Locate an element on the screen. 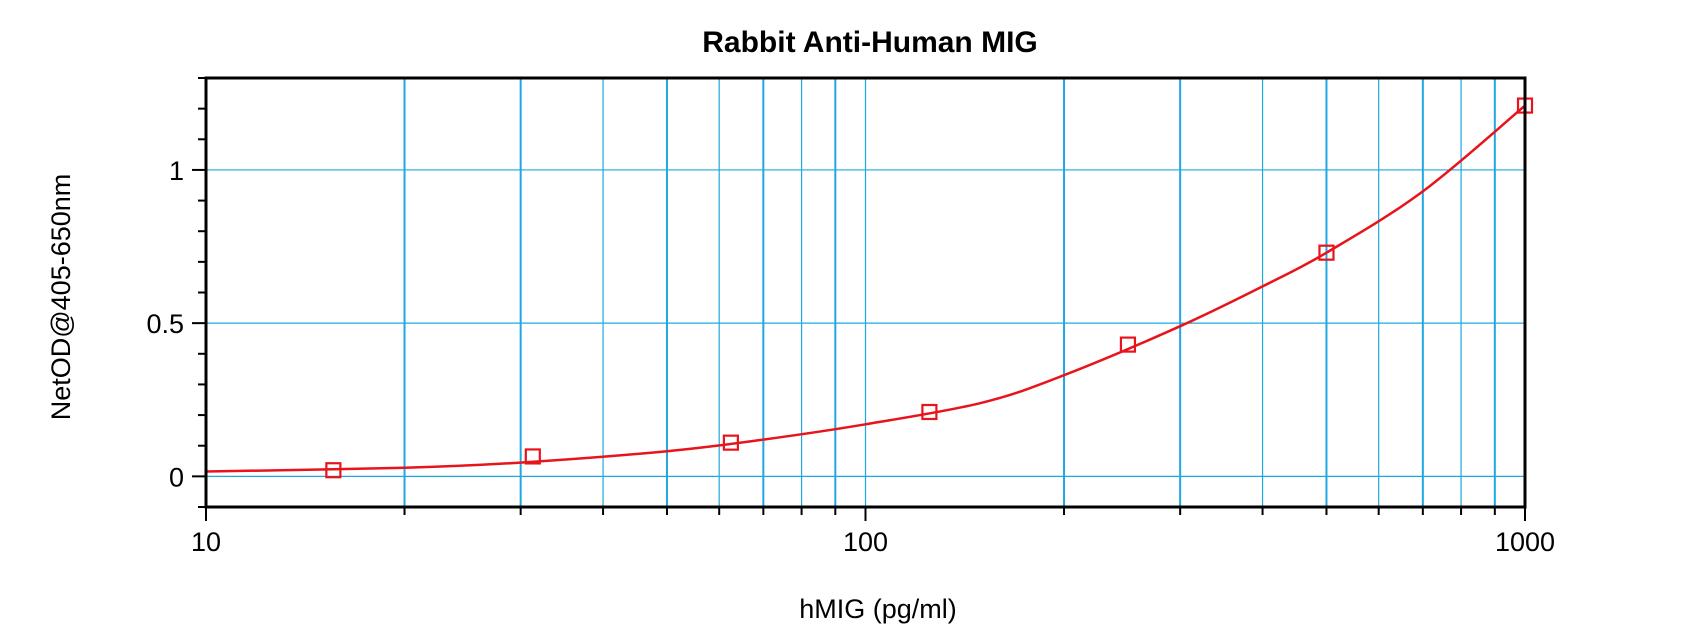 The width and height of the screenshot is (1700, 637). y-tick-label: 0 is located at coordinates (176, 477).